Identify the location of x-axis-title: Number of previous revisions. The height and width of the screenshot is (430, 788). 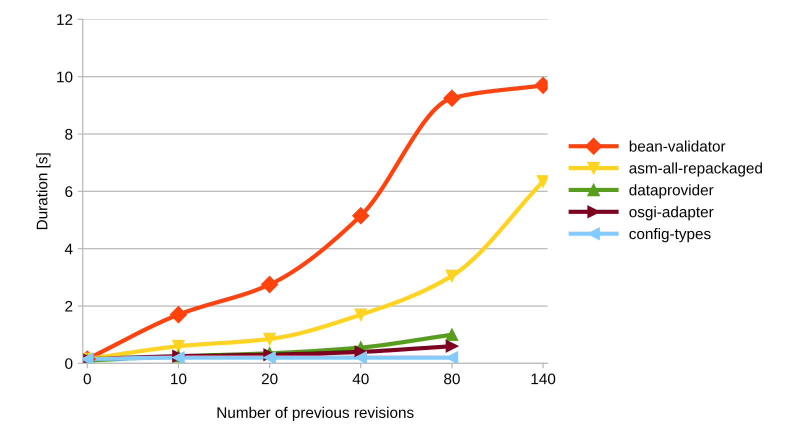
(316, 413).